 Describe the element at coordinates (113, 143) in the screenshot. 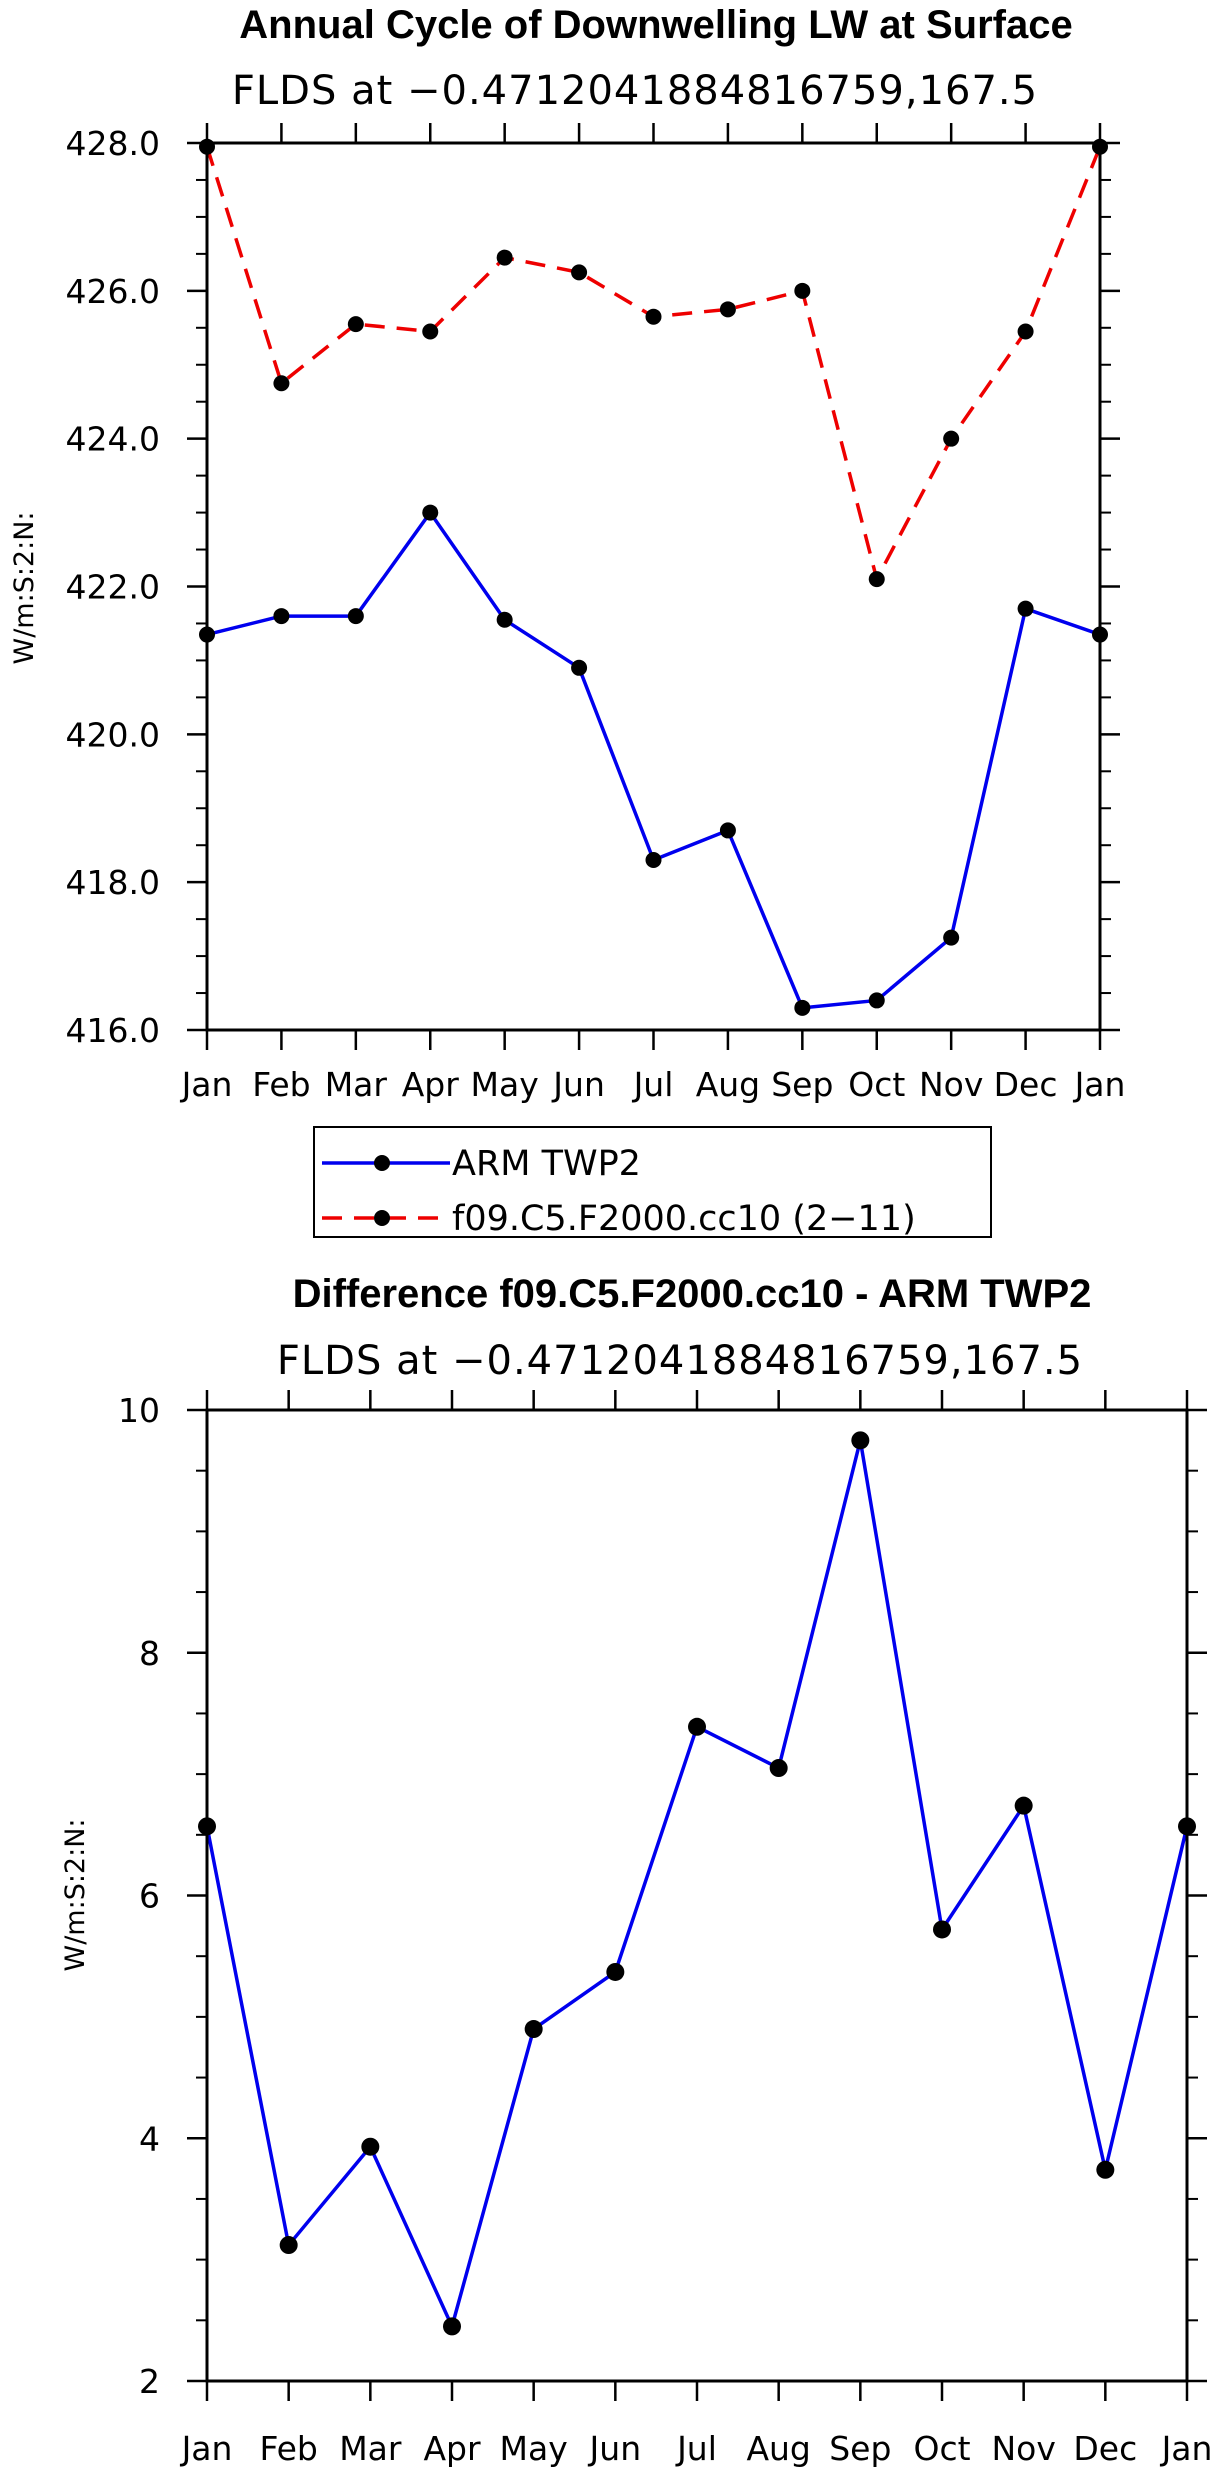

I see `y-tick-label: 428.0` at that location.